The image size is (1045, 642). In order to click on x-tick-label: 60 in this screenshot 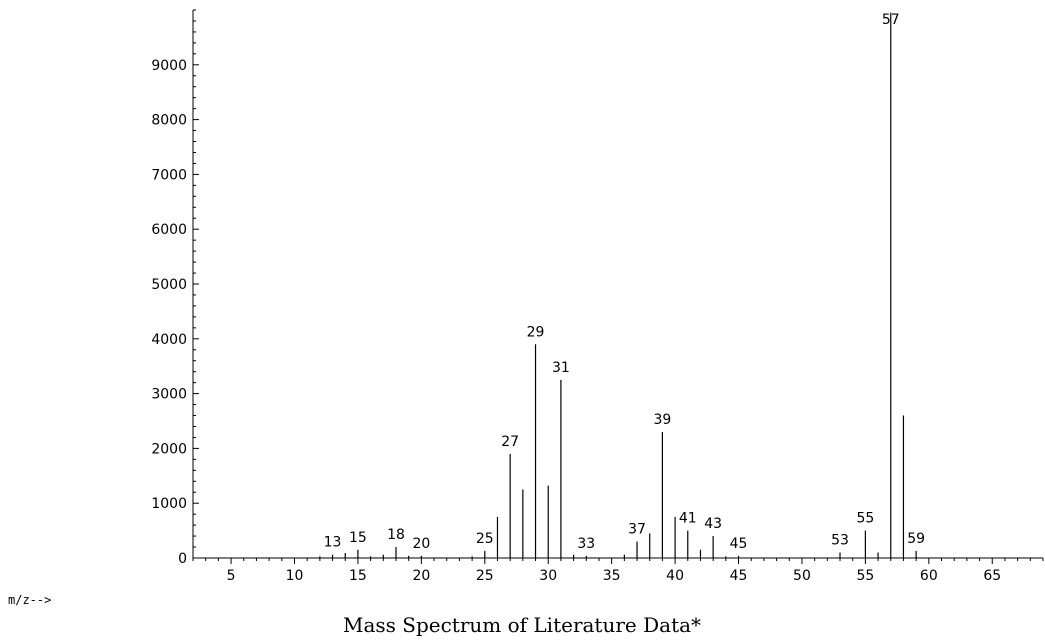, I will do `click(929, 576)`.